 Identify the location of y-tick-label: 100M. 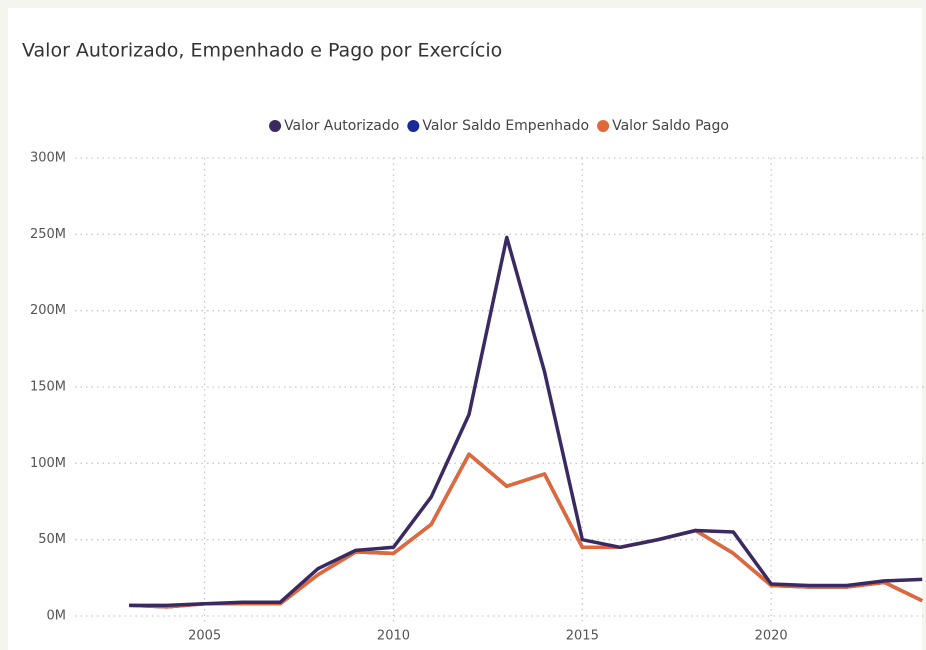
(48, 463).